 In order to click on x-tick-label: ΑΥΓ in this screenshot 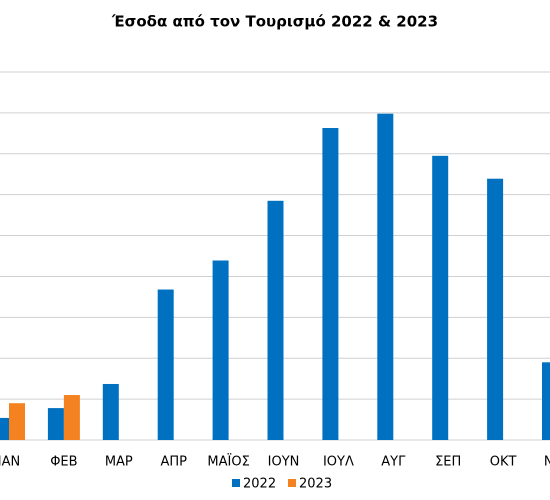, I will do `click(393, 462)`.